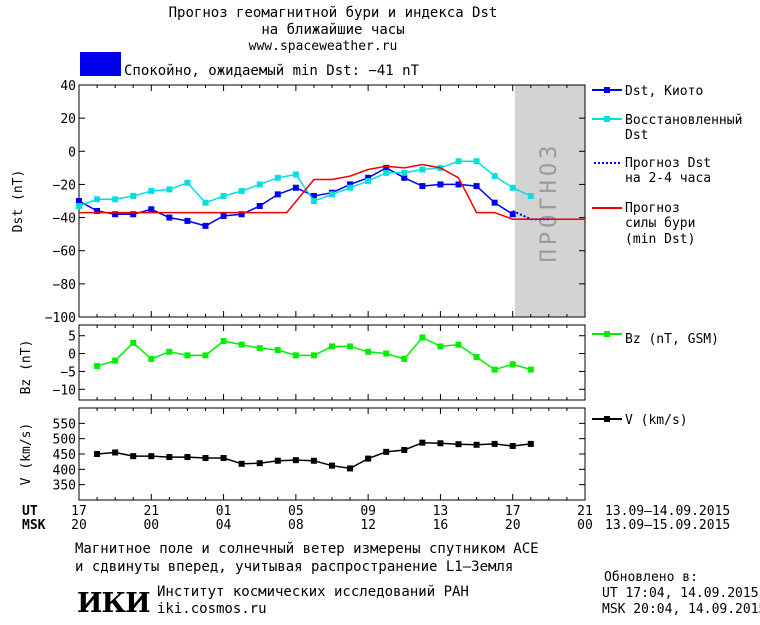  Describe the element at coordinates (667, 525) in the screenshot. I see `msk-date-range: 13.09–15.09.2015` at that location.